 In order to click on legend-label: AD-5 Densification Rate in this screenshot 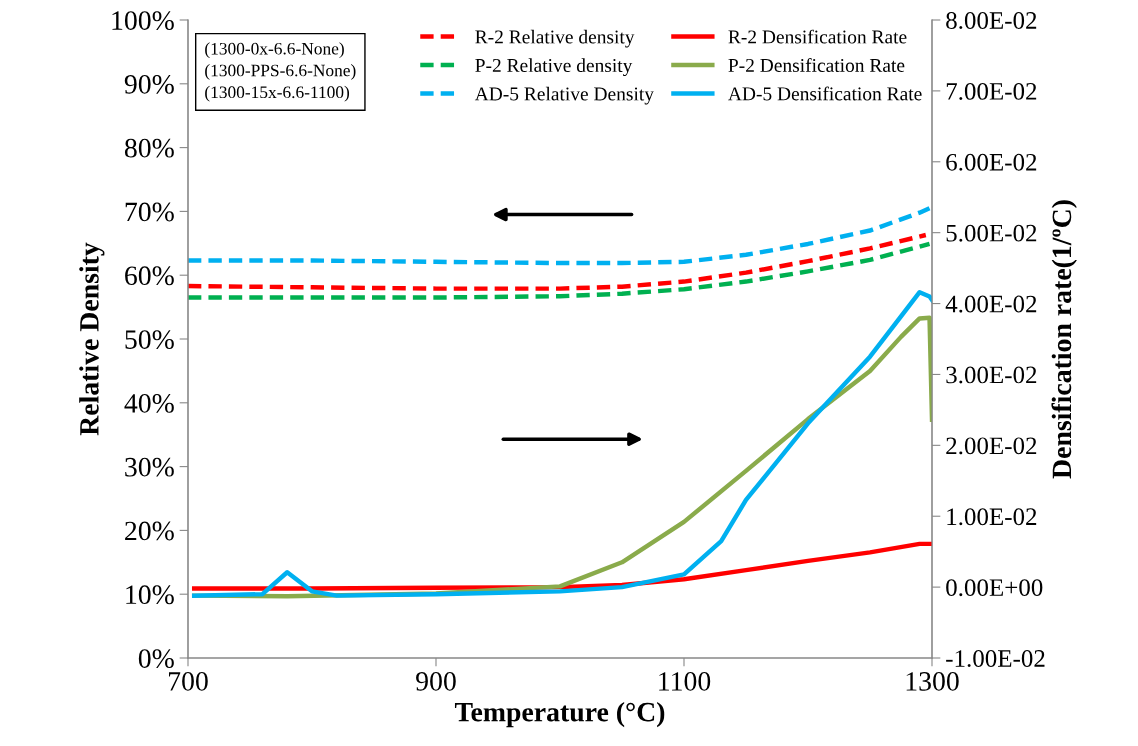, I will do `click(825, 93)`.